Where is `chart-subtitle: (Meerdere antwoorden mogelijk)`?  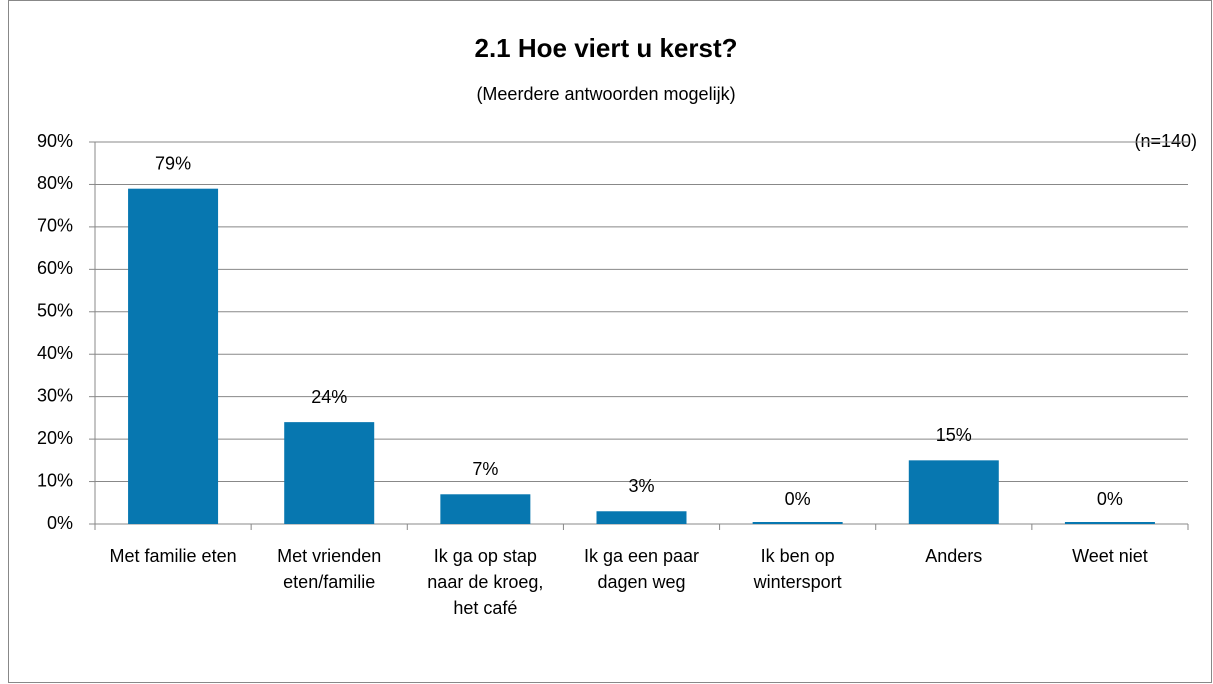
chart-subtitle: (Meerdere antwoorden mogelijk) is located at coordinates (605, 94).